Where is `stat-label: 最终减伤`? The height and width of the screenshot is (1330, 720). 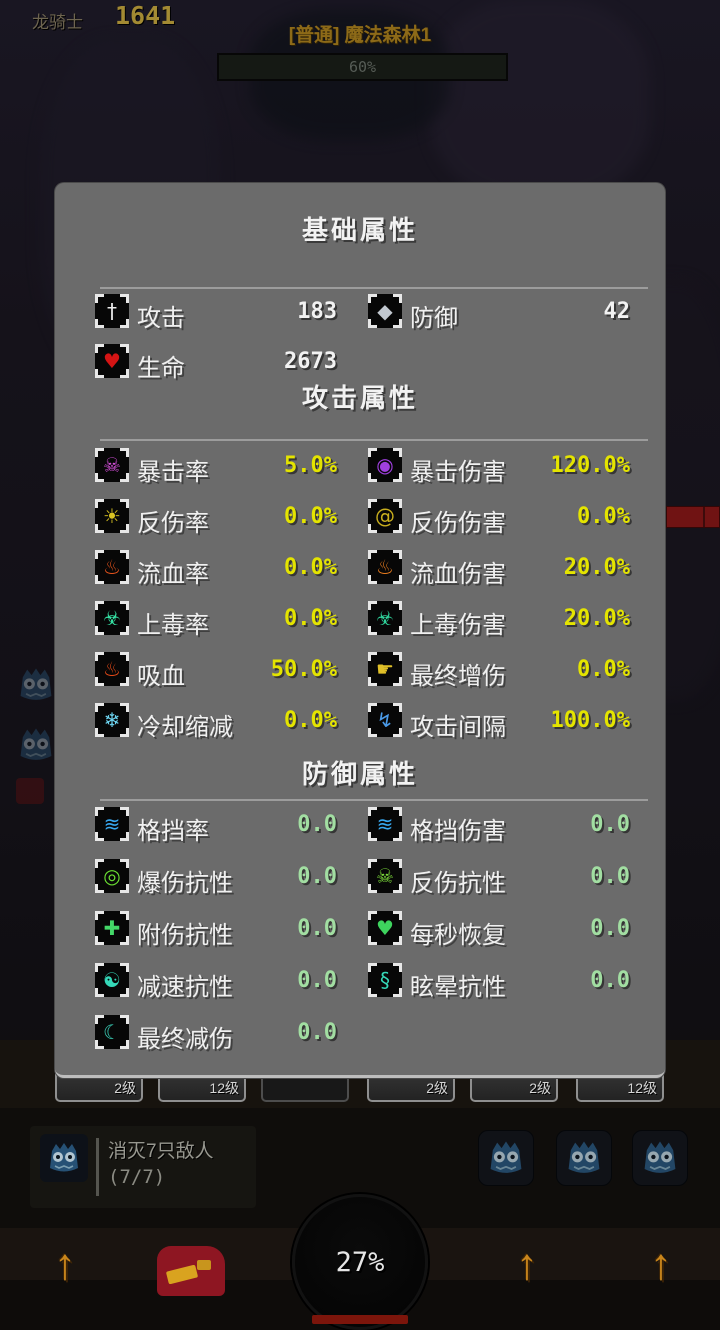
stat-label: 最终减伤 is located at coordinates (185, 1039).